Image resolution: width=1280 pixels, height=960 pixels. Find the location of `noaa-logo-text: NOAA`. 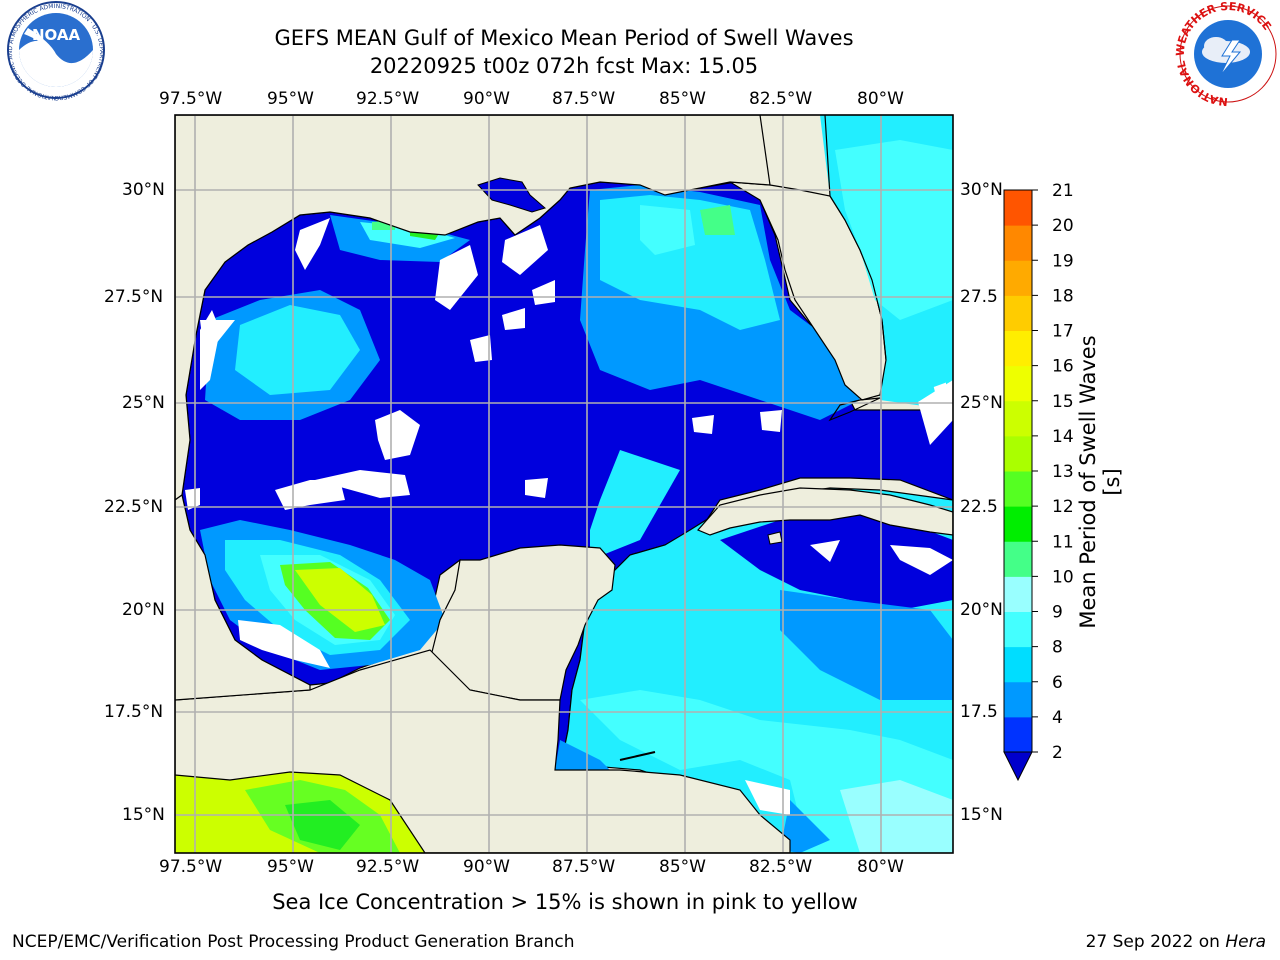

noaa-logo-text: NOAA is located at coordinates (56, 35).